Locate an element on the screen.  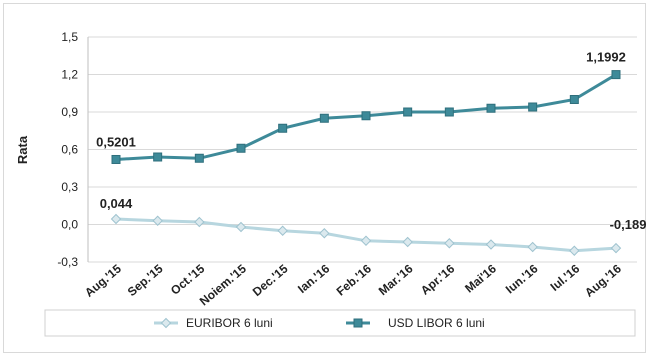
x-tick-label: Sep.'15 is located at coordinates (145, 280).